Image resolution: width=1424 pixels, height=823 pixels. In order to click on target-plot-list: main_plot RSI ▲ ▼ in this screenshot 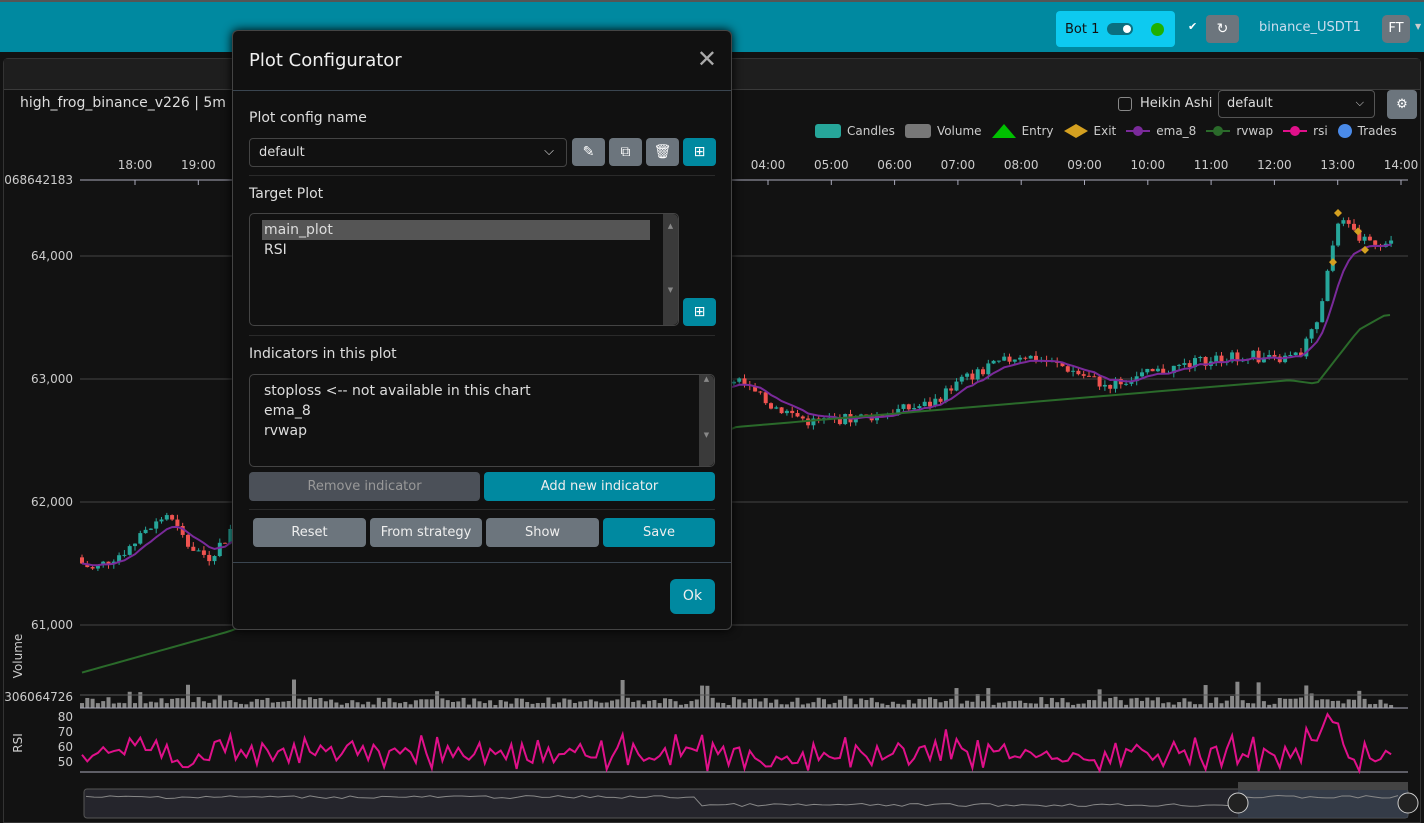, I will do `click(464, 269)`.